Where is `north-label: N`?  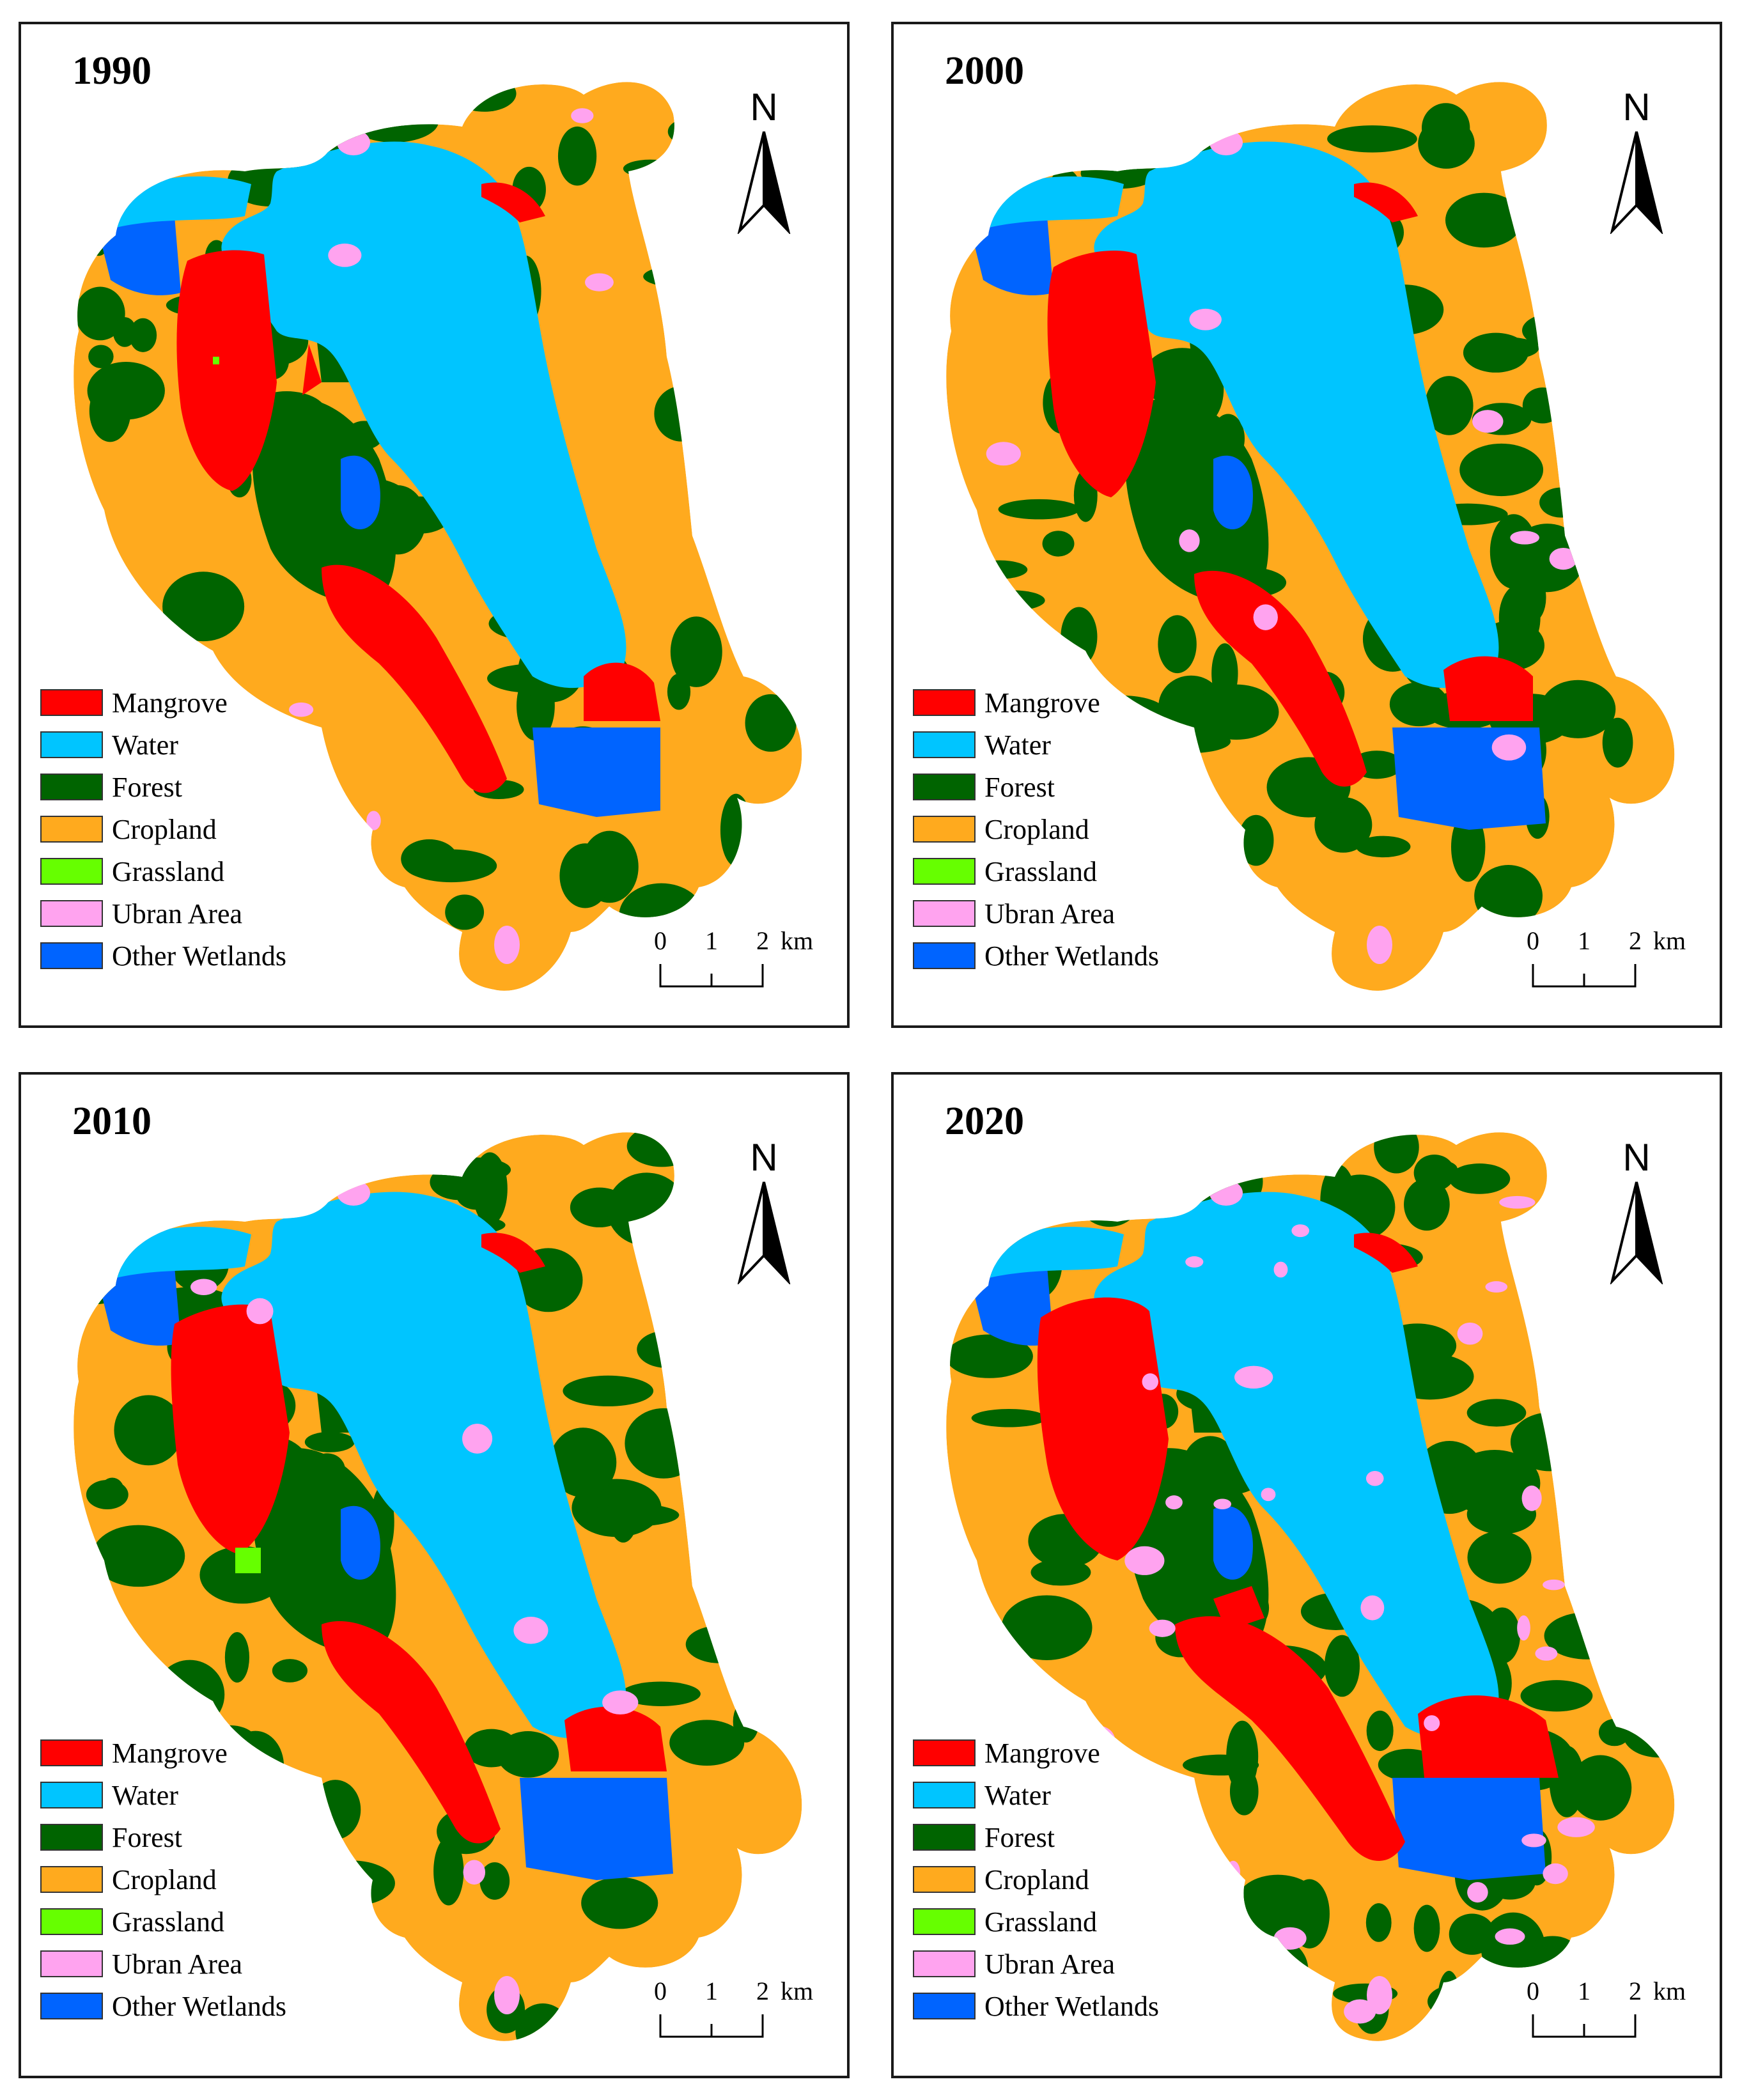
north-label: N is located at coordinates (1636, 1157).